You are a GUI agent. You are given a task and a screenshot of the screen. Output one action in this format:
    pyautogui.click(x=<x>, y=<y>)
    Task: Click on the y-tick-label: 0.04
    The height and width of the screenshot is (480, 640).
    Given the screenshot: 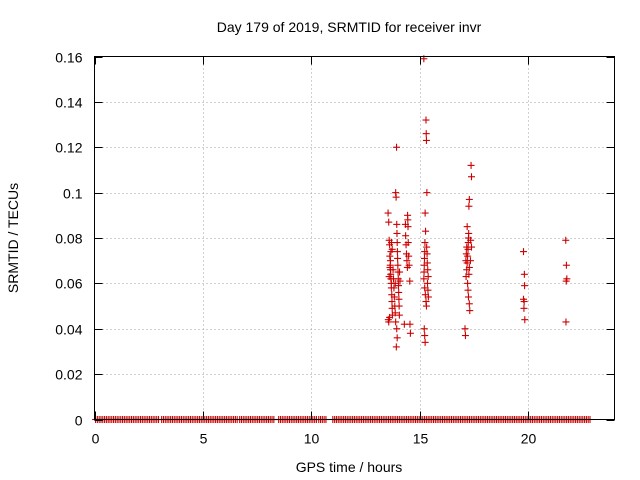 What is the action you would take?
    pyautogui.click(x=68, y=330)
    